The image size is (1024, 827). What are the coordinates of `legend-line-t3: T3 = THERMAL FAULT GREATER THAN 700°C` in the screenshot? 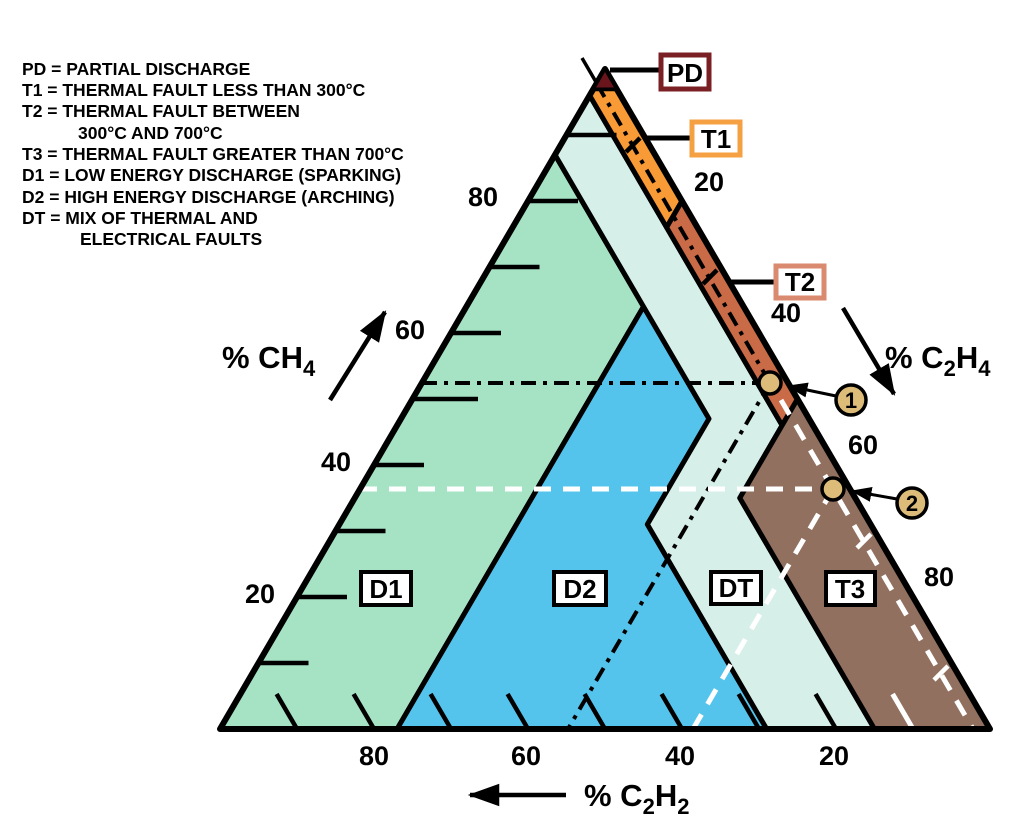 It's located at (213, 154).